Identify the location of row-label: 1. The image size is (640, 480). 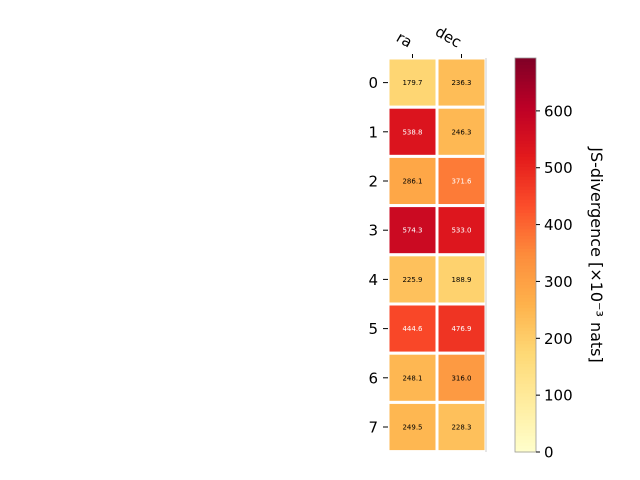
(373, 132).